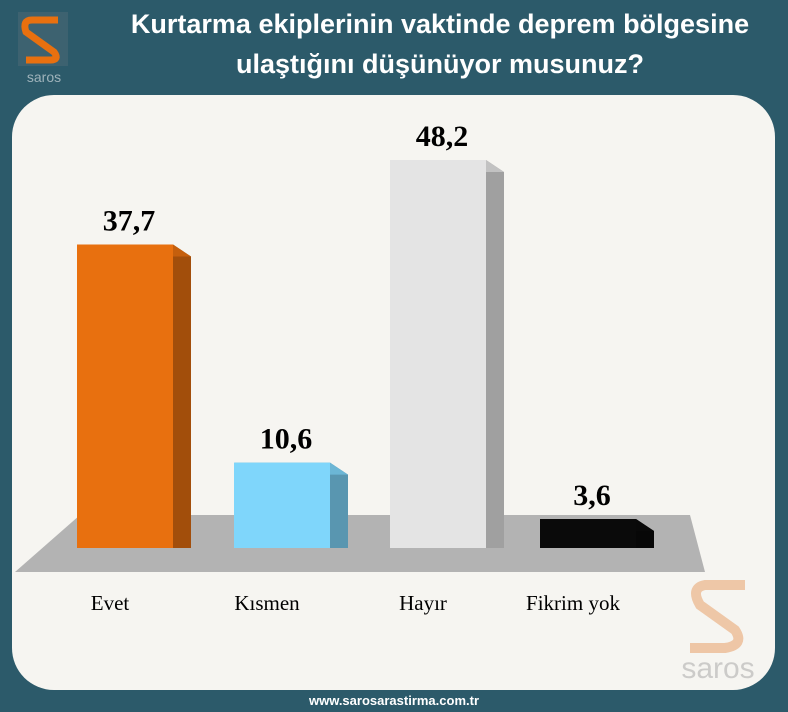  I want to click on value-label: 10,6, so click(286, 439).